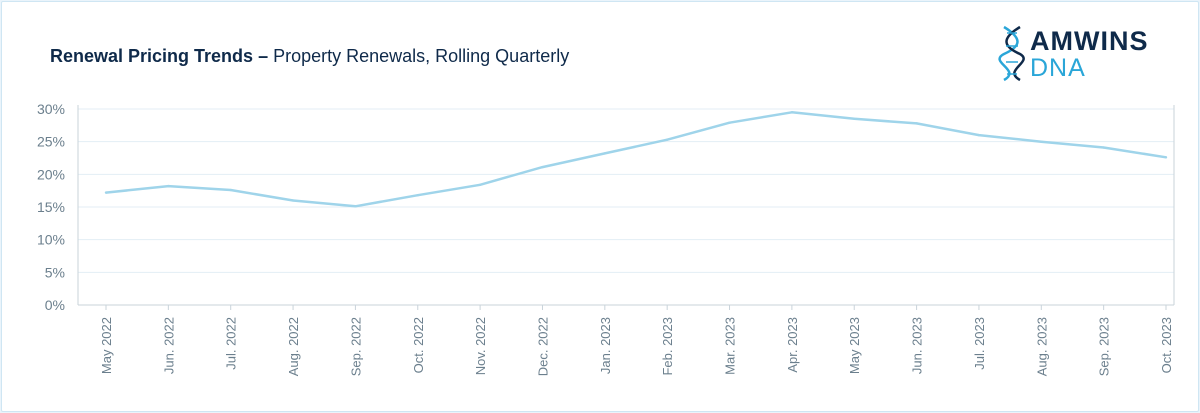  What do you see at coordinates (667, 346) in the screenshot?
I see `x-tick-label: Feb. 2023` at bounding box center [667, 346].